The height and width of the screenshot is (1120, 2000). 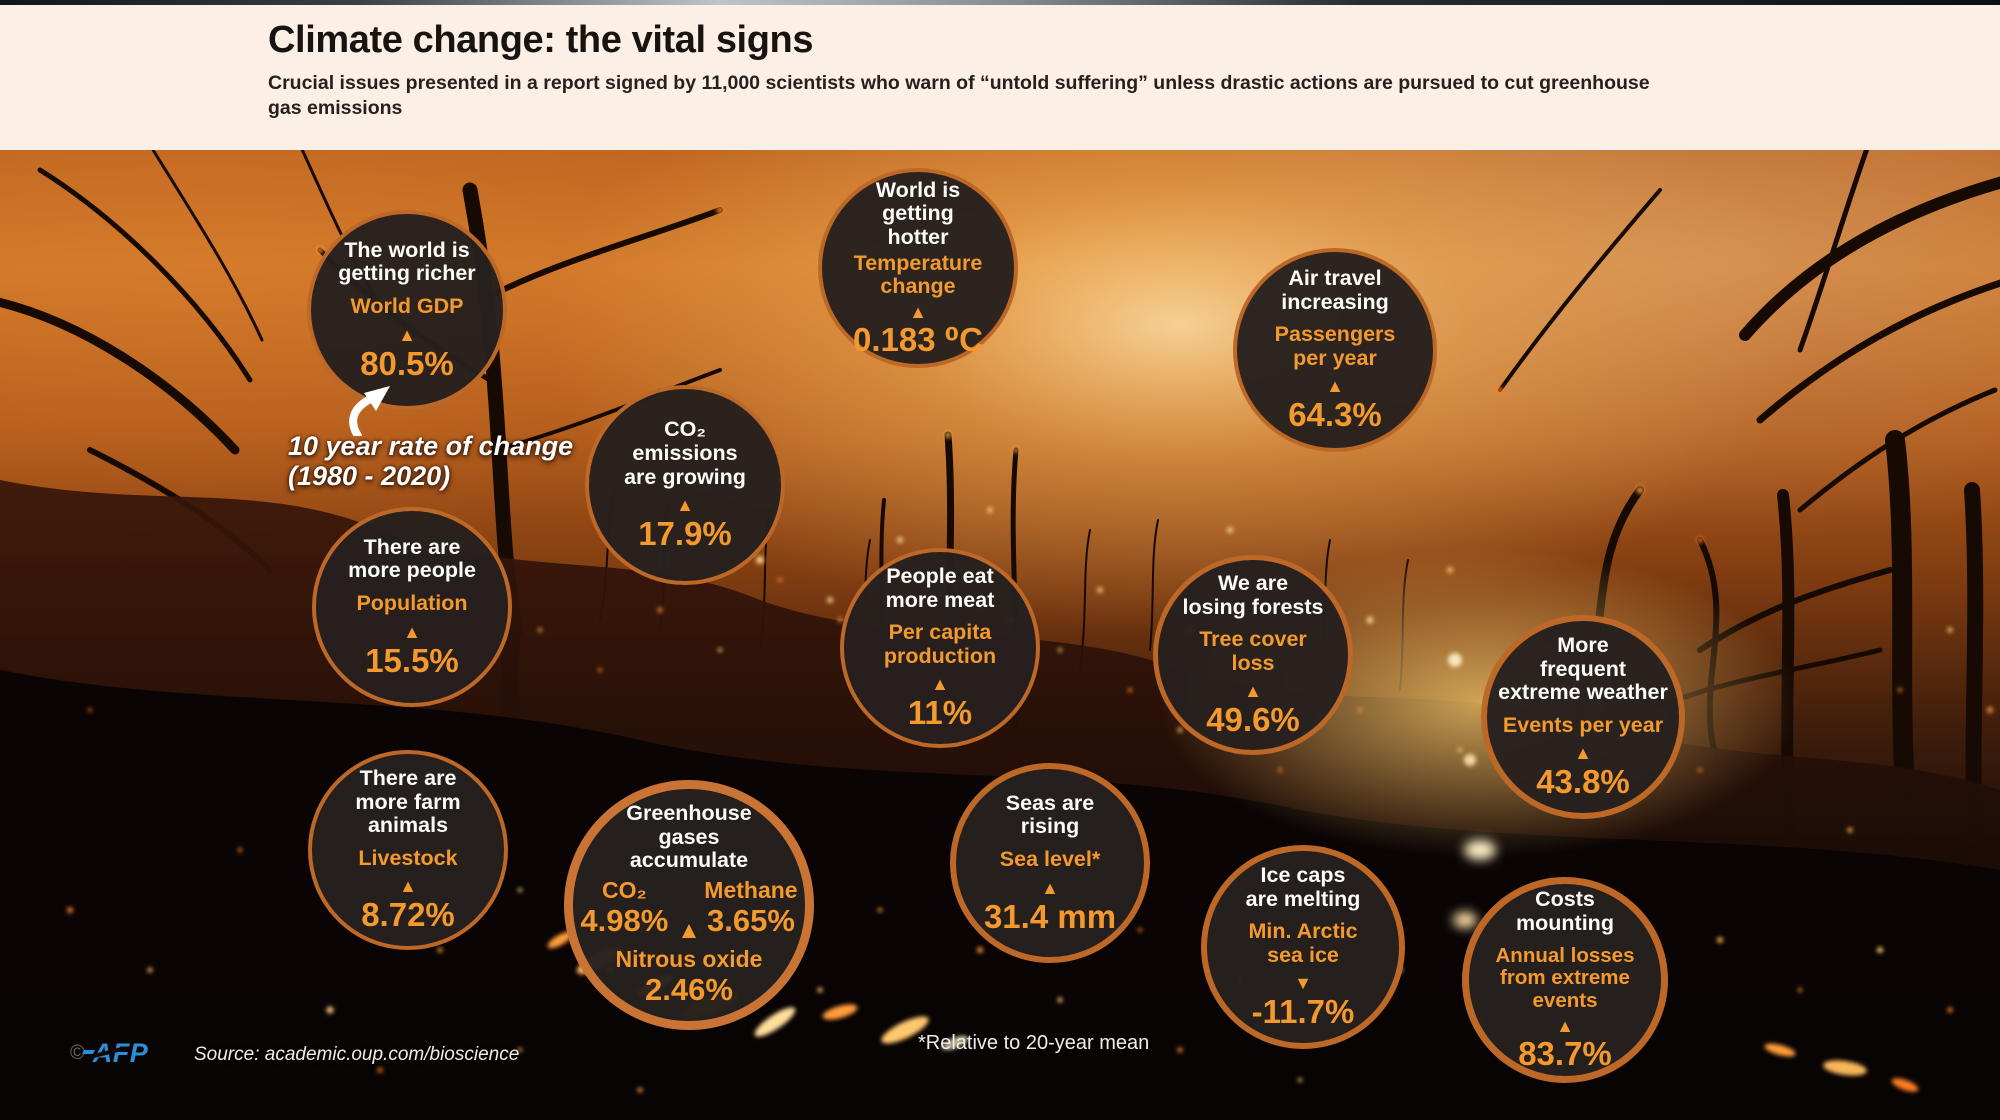 What do you see at coordinates (407, 261) in the screenshot?
I see `bubble-title: The world is getting richer` at bounding box center [407, 261].